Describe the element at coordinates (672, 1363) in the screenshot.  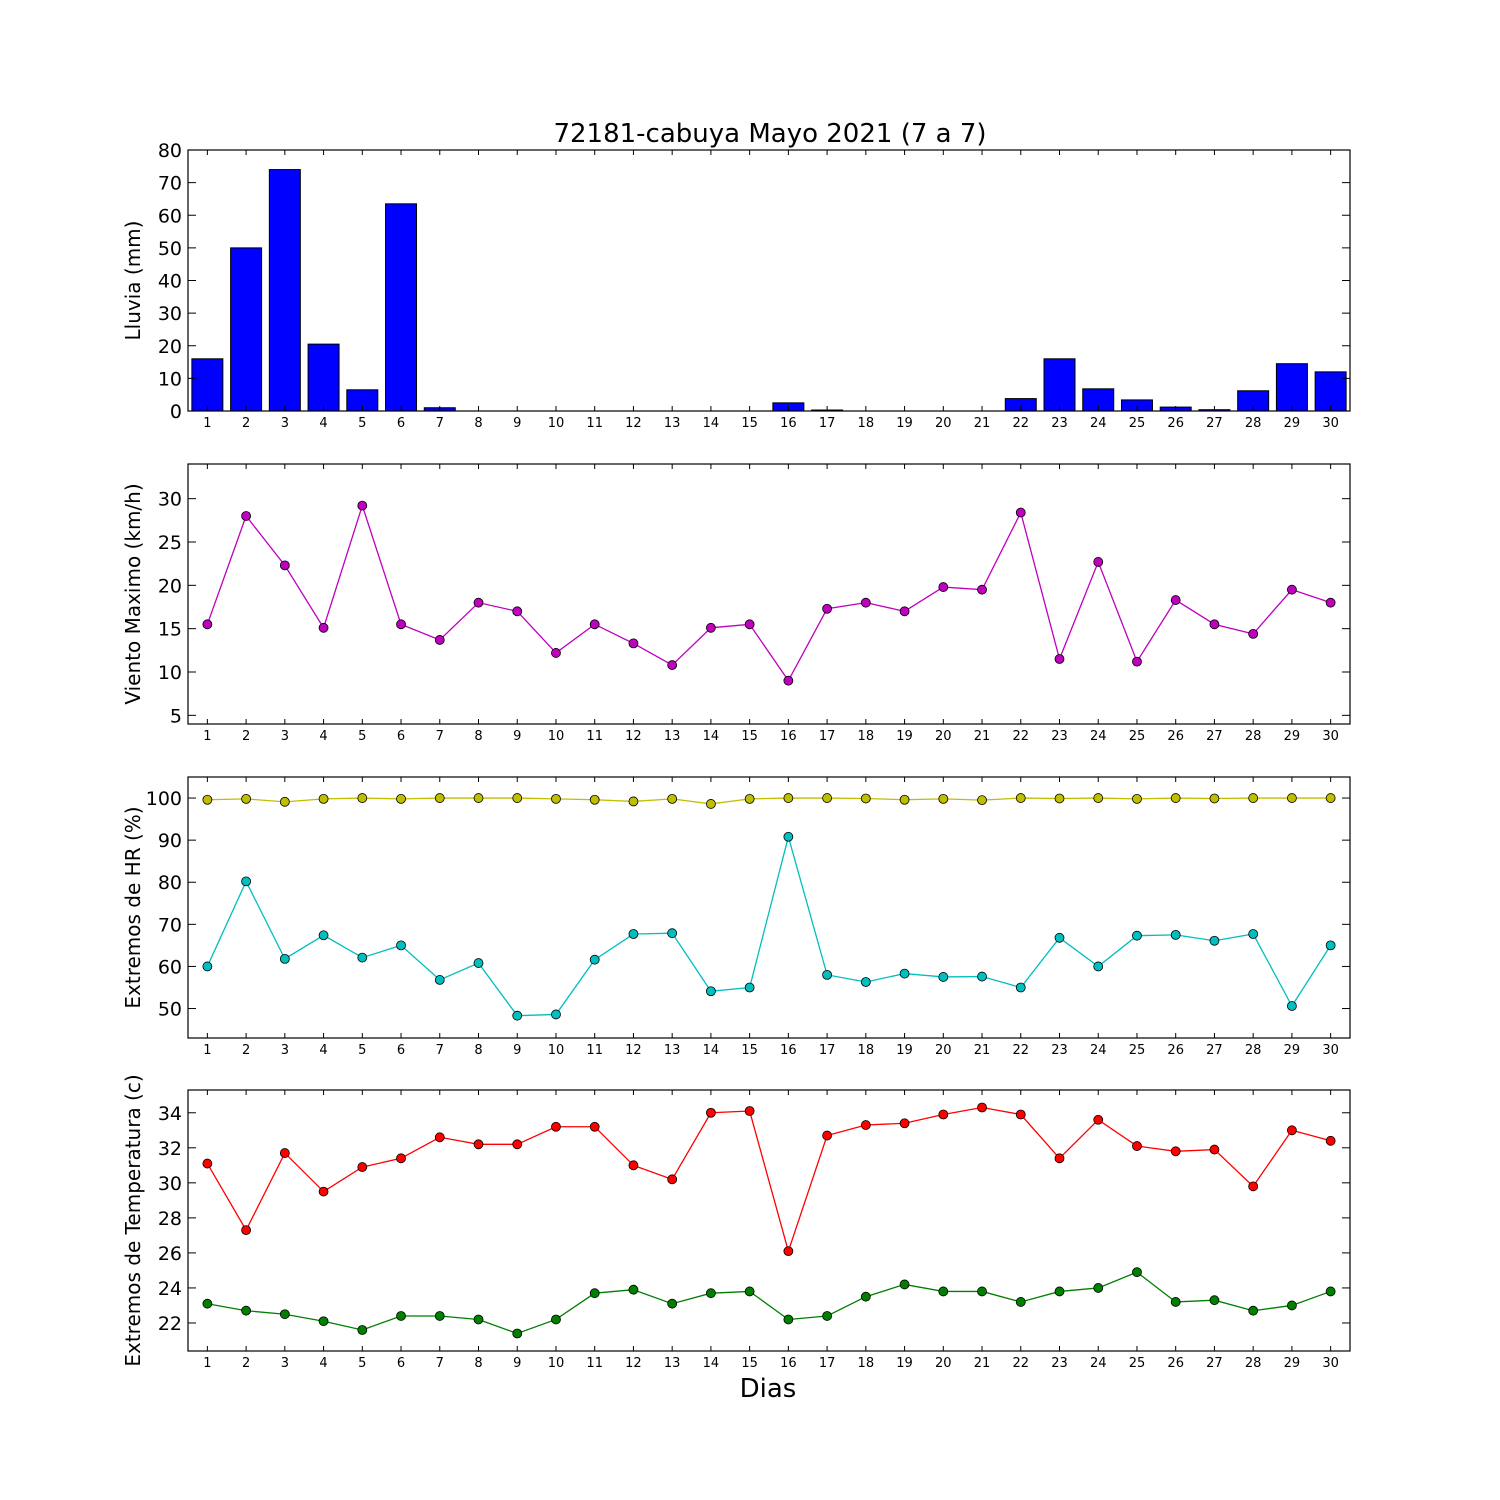
I see `x-tick-label: 13` at that location.